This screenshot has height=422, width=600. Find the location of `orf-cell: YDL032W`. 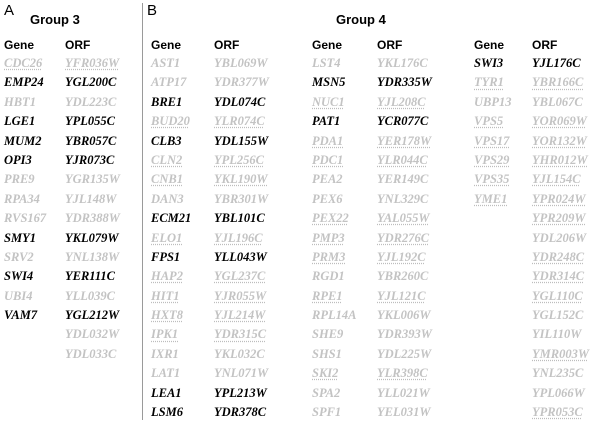

orf-cell: YDL032W is located at coordinates (92, 334).